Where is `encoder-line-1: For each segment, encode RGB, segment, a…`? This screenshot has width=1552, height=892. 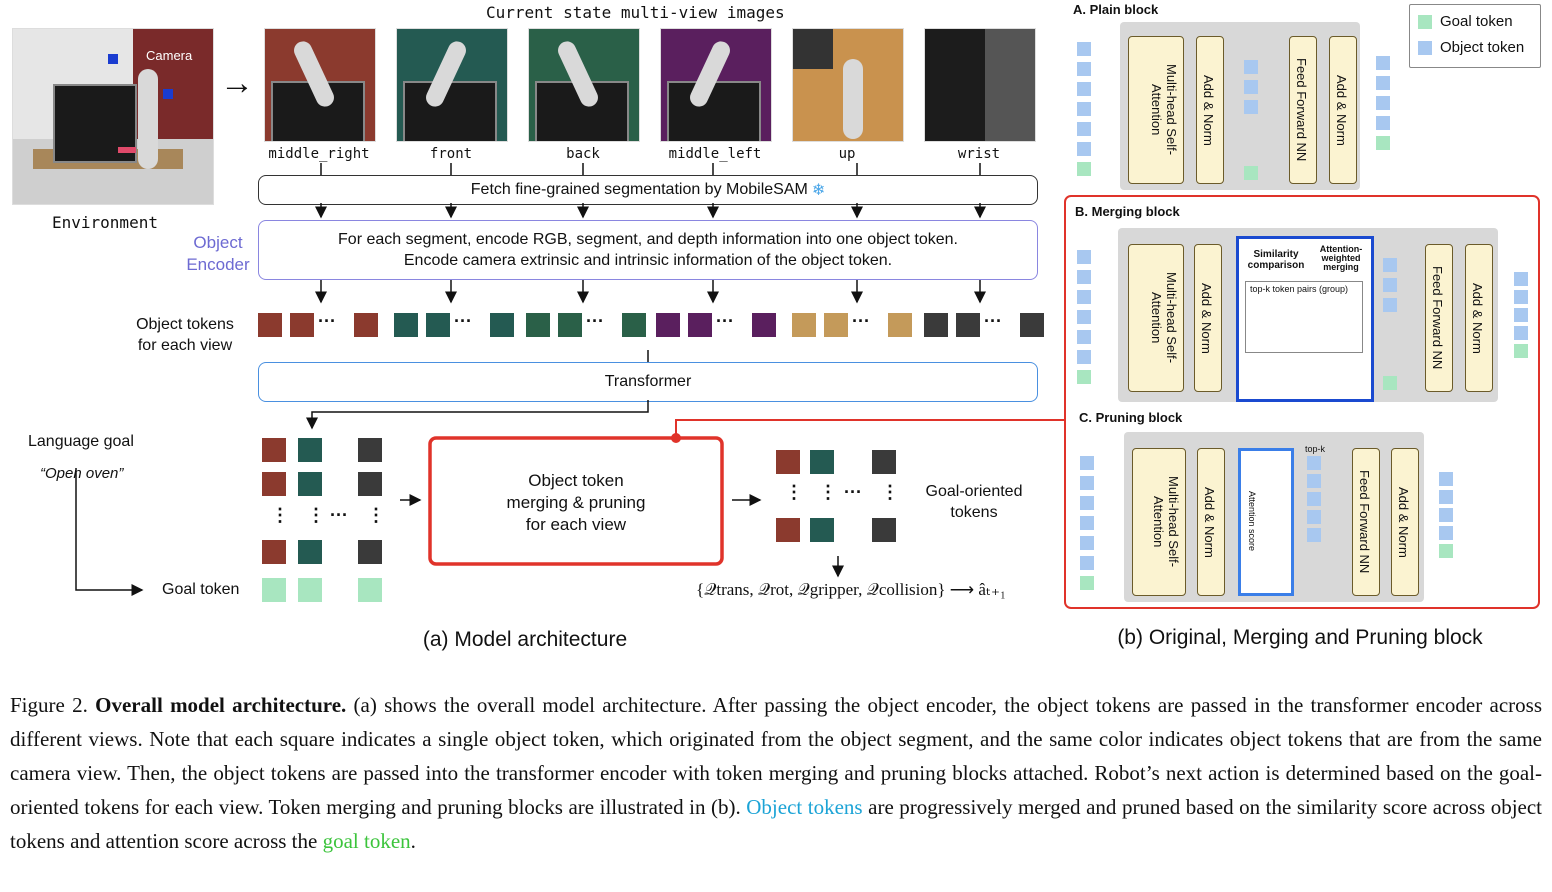 encoder-line-1: For each segment, encode RGB, segment, a… is located at coordinates (648, 239).